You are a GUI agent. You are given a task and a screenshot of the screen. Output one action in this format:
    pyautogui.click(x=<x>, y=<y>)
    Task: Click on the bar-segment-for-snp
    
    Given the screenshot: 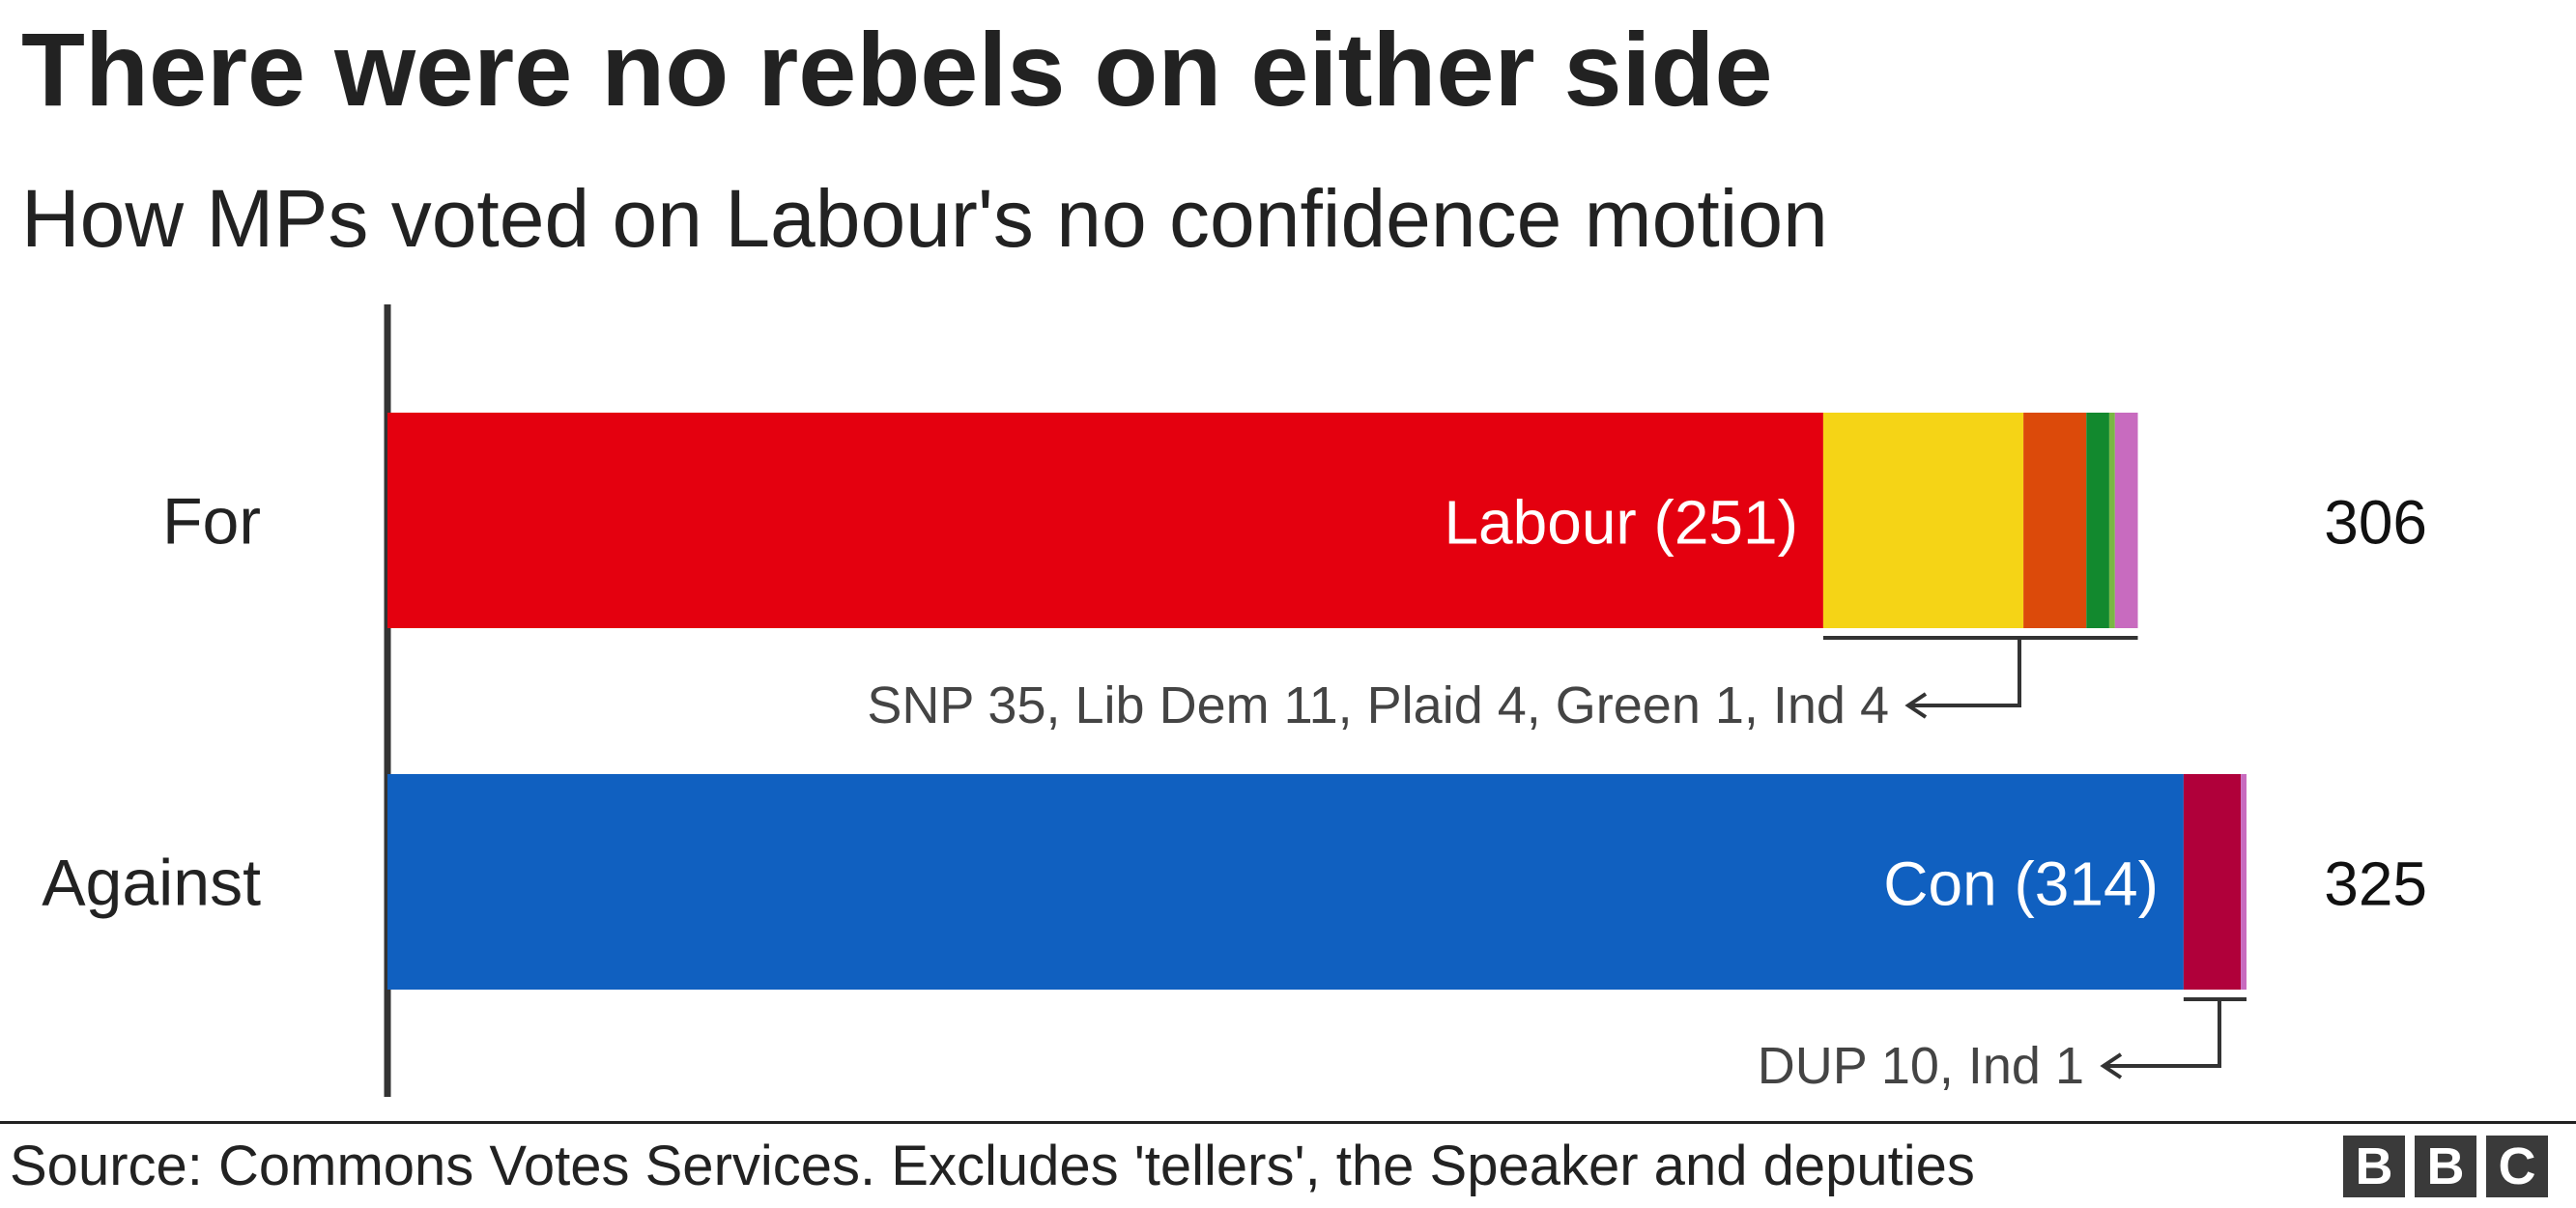 What is the action you would take?
    pyautogui.click(x=1923, y=520)
    